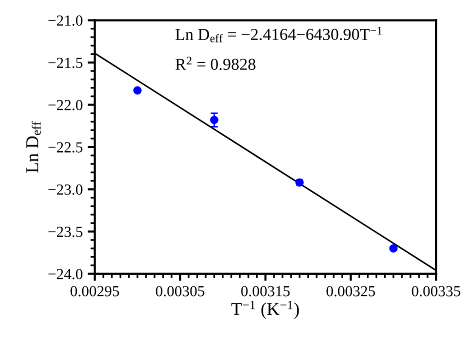 The image size is (474, 338). I want to click on x-tick-label: 0.00335, so click(436, 291).